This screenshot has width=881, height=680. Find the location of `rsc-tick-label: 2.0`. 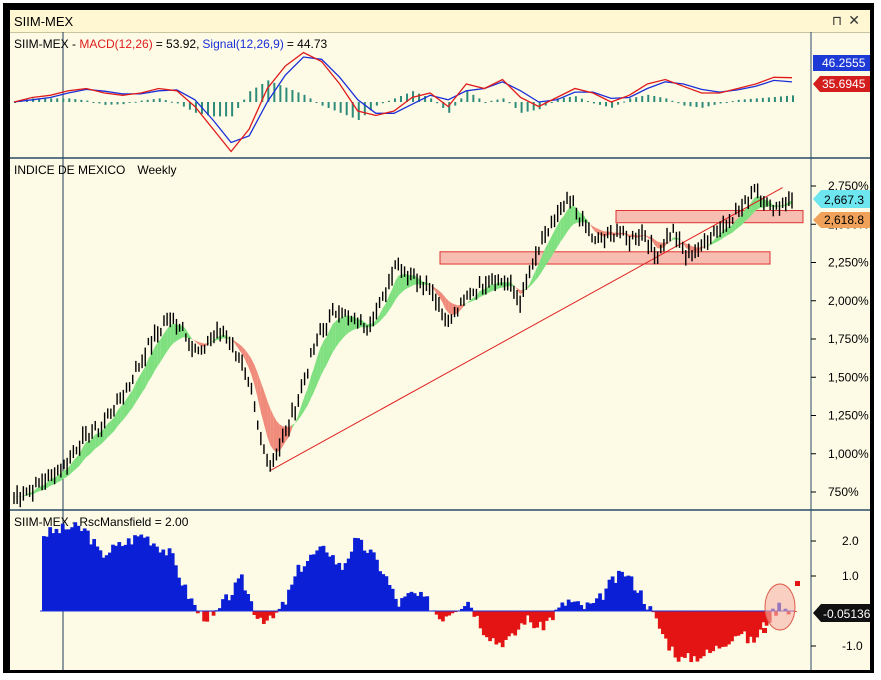

rsc-tick-label: 2.0 is located at coordinates (850, 541).